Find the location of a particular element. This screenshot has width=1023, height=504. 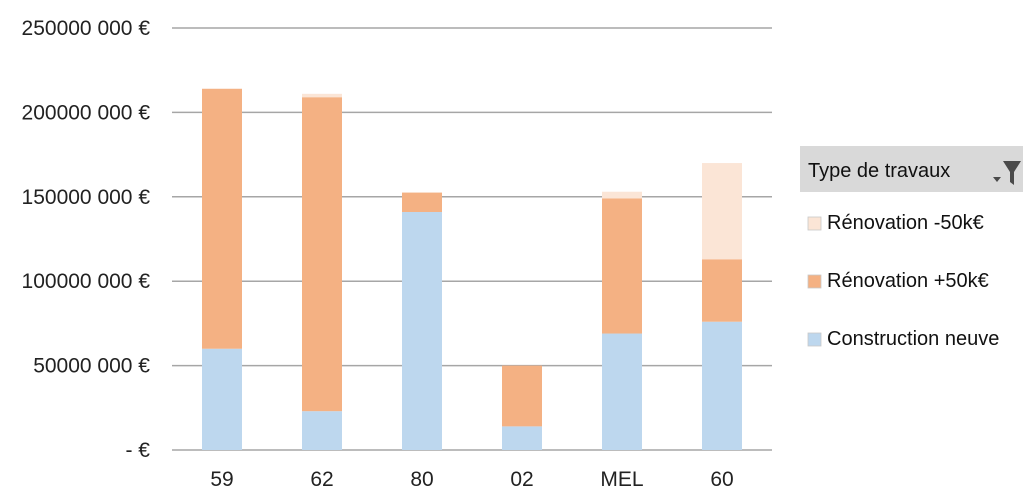

y-tick-label: - € is located at coordinates (137, 450).